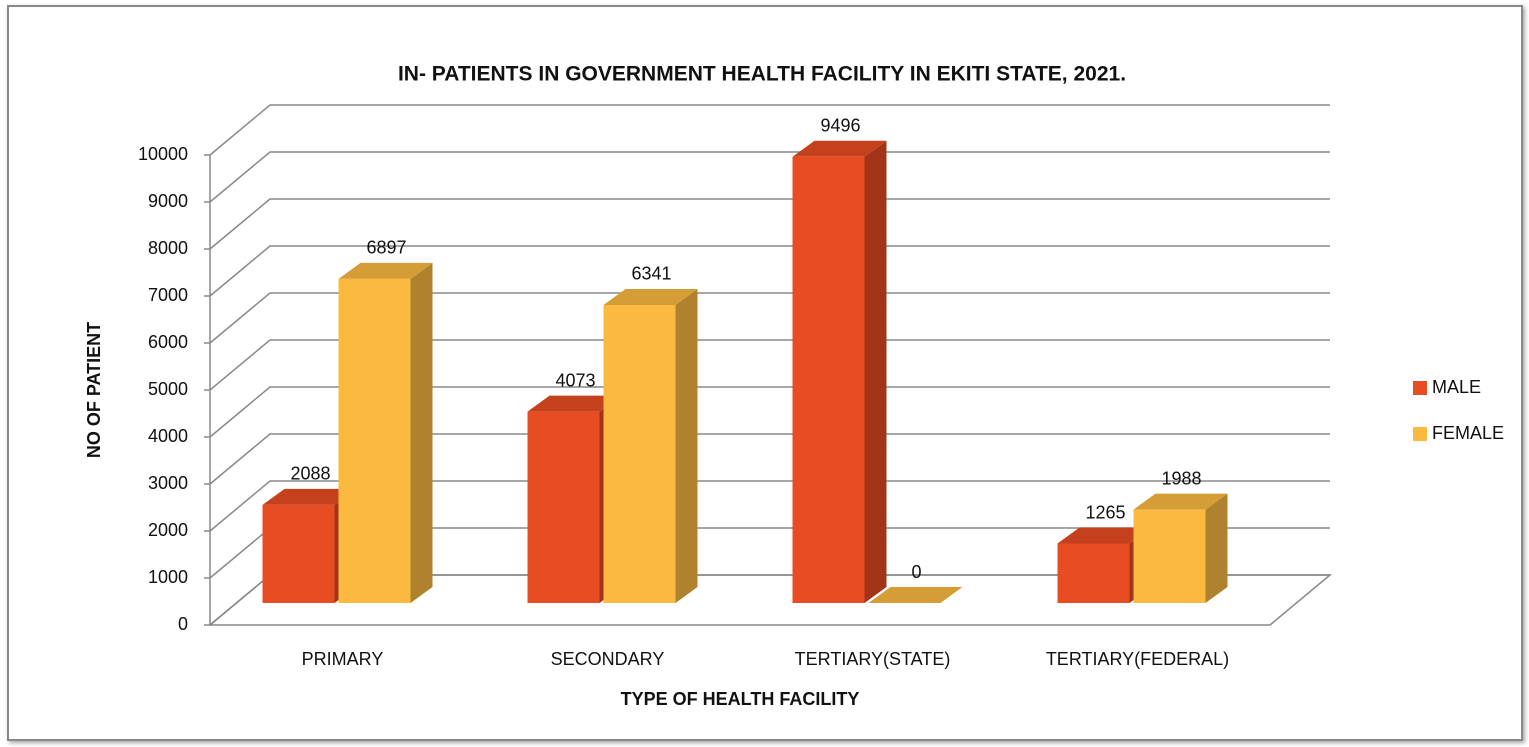  I want to click on y-tick-label: 8000, so click(168, 248).